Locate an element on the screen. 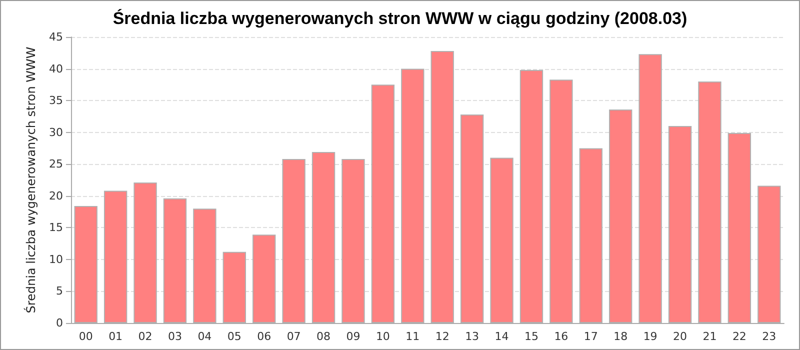 This screenshot has height=350, width=800. x-tick-label: 17 is located at coordinates (591, 336).